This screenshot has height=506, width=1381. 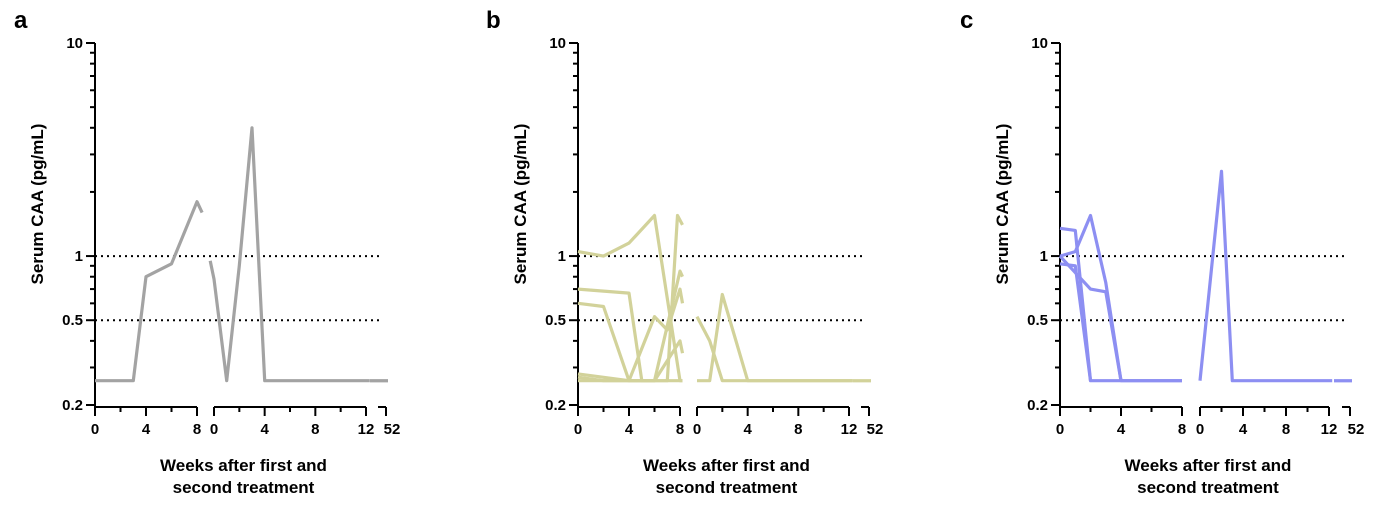 I want to click on panel-label: a, so click(x=21, y=20).